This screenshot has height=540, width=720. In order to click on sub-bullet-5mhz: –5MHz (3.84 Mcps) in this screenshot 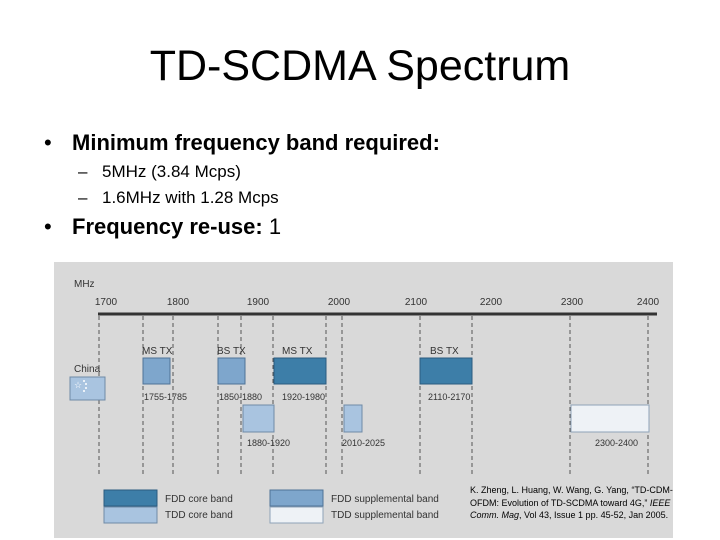, I will do `click(159, 172)`.